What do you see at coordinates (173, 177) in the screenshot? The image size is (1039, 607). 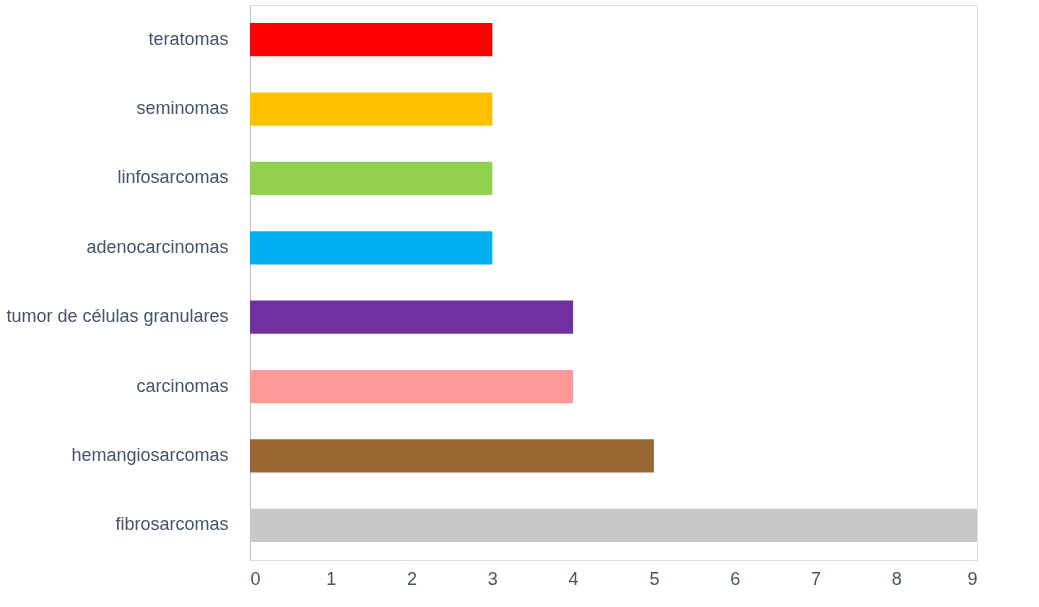 I see `y-tick-label: linfosarcomas` at bounding box center [173, 177].